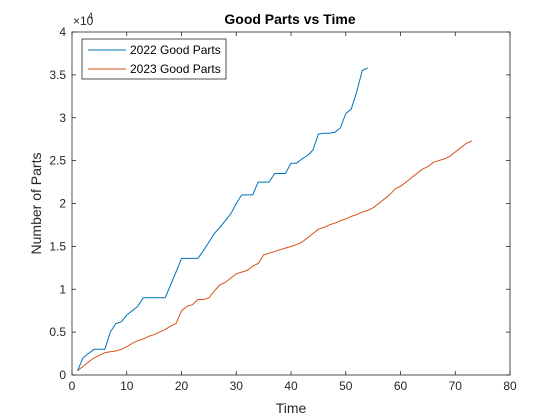  What do you see at coordinates (62, 118) in the screenshot?
I see `y-tick-label: 3` at bounding box center [62, 118].